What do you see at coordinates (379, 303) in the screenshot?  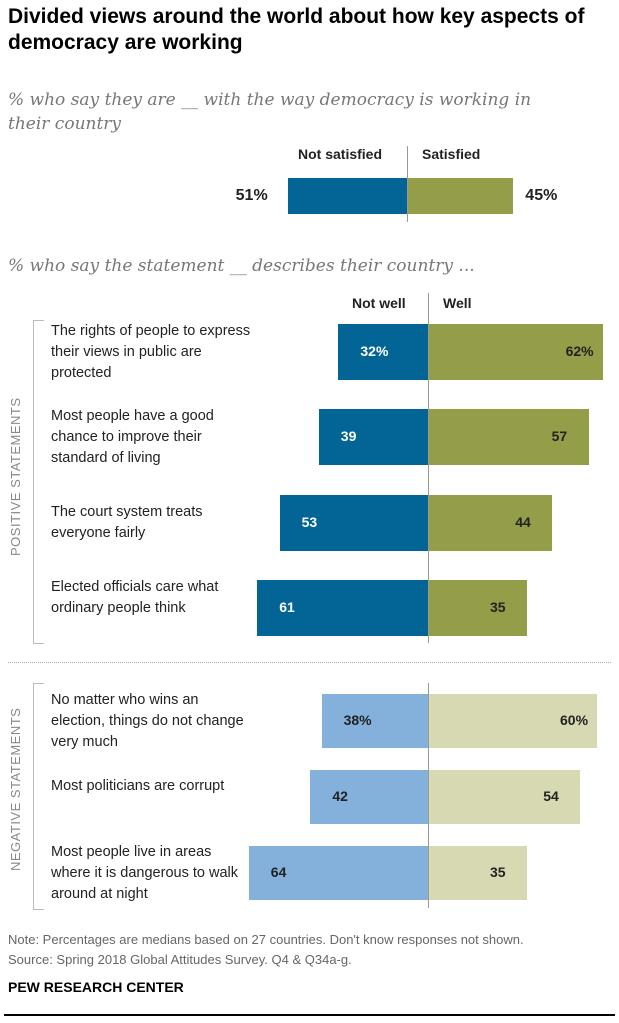 I see `legend-not-well: Not well` at bounding box center [379, 303].